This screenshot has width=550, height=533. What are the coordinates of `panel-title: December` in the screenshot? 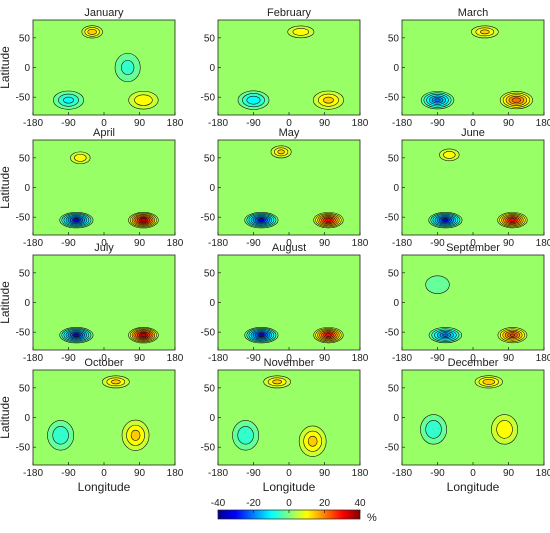 It's located at (473, 363).